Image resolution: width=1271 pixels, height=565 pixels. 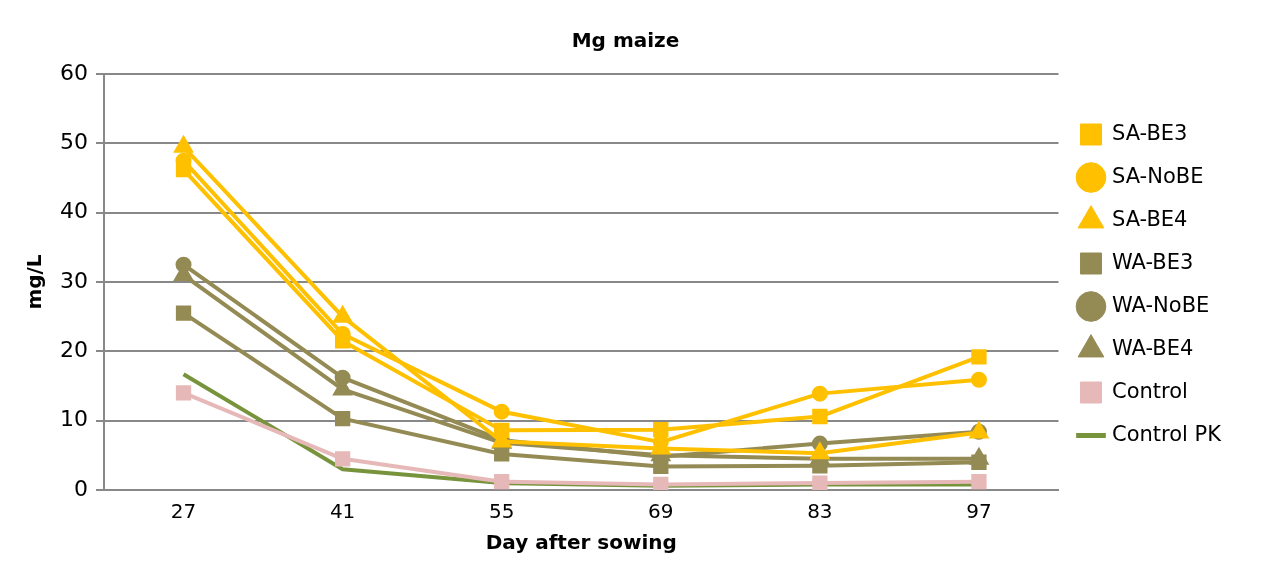 What do you see at coordinates (183, 511) in the screenshot?
I see `x-tick-label: 27` at bounding box center [183, 511].